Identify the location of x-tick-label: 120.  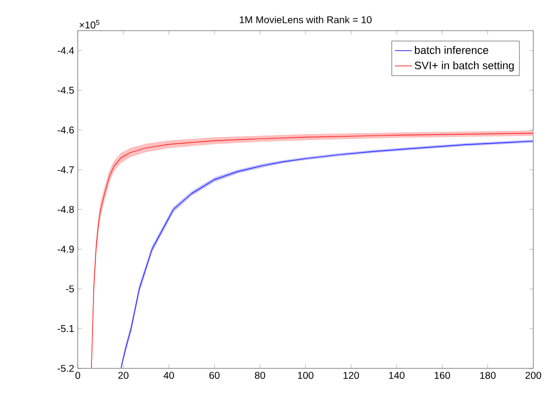
(351, 375).